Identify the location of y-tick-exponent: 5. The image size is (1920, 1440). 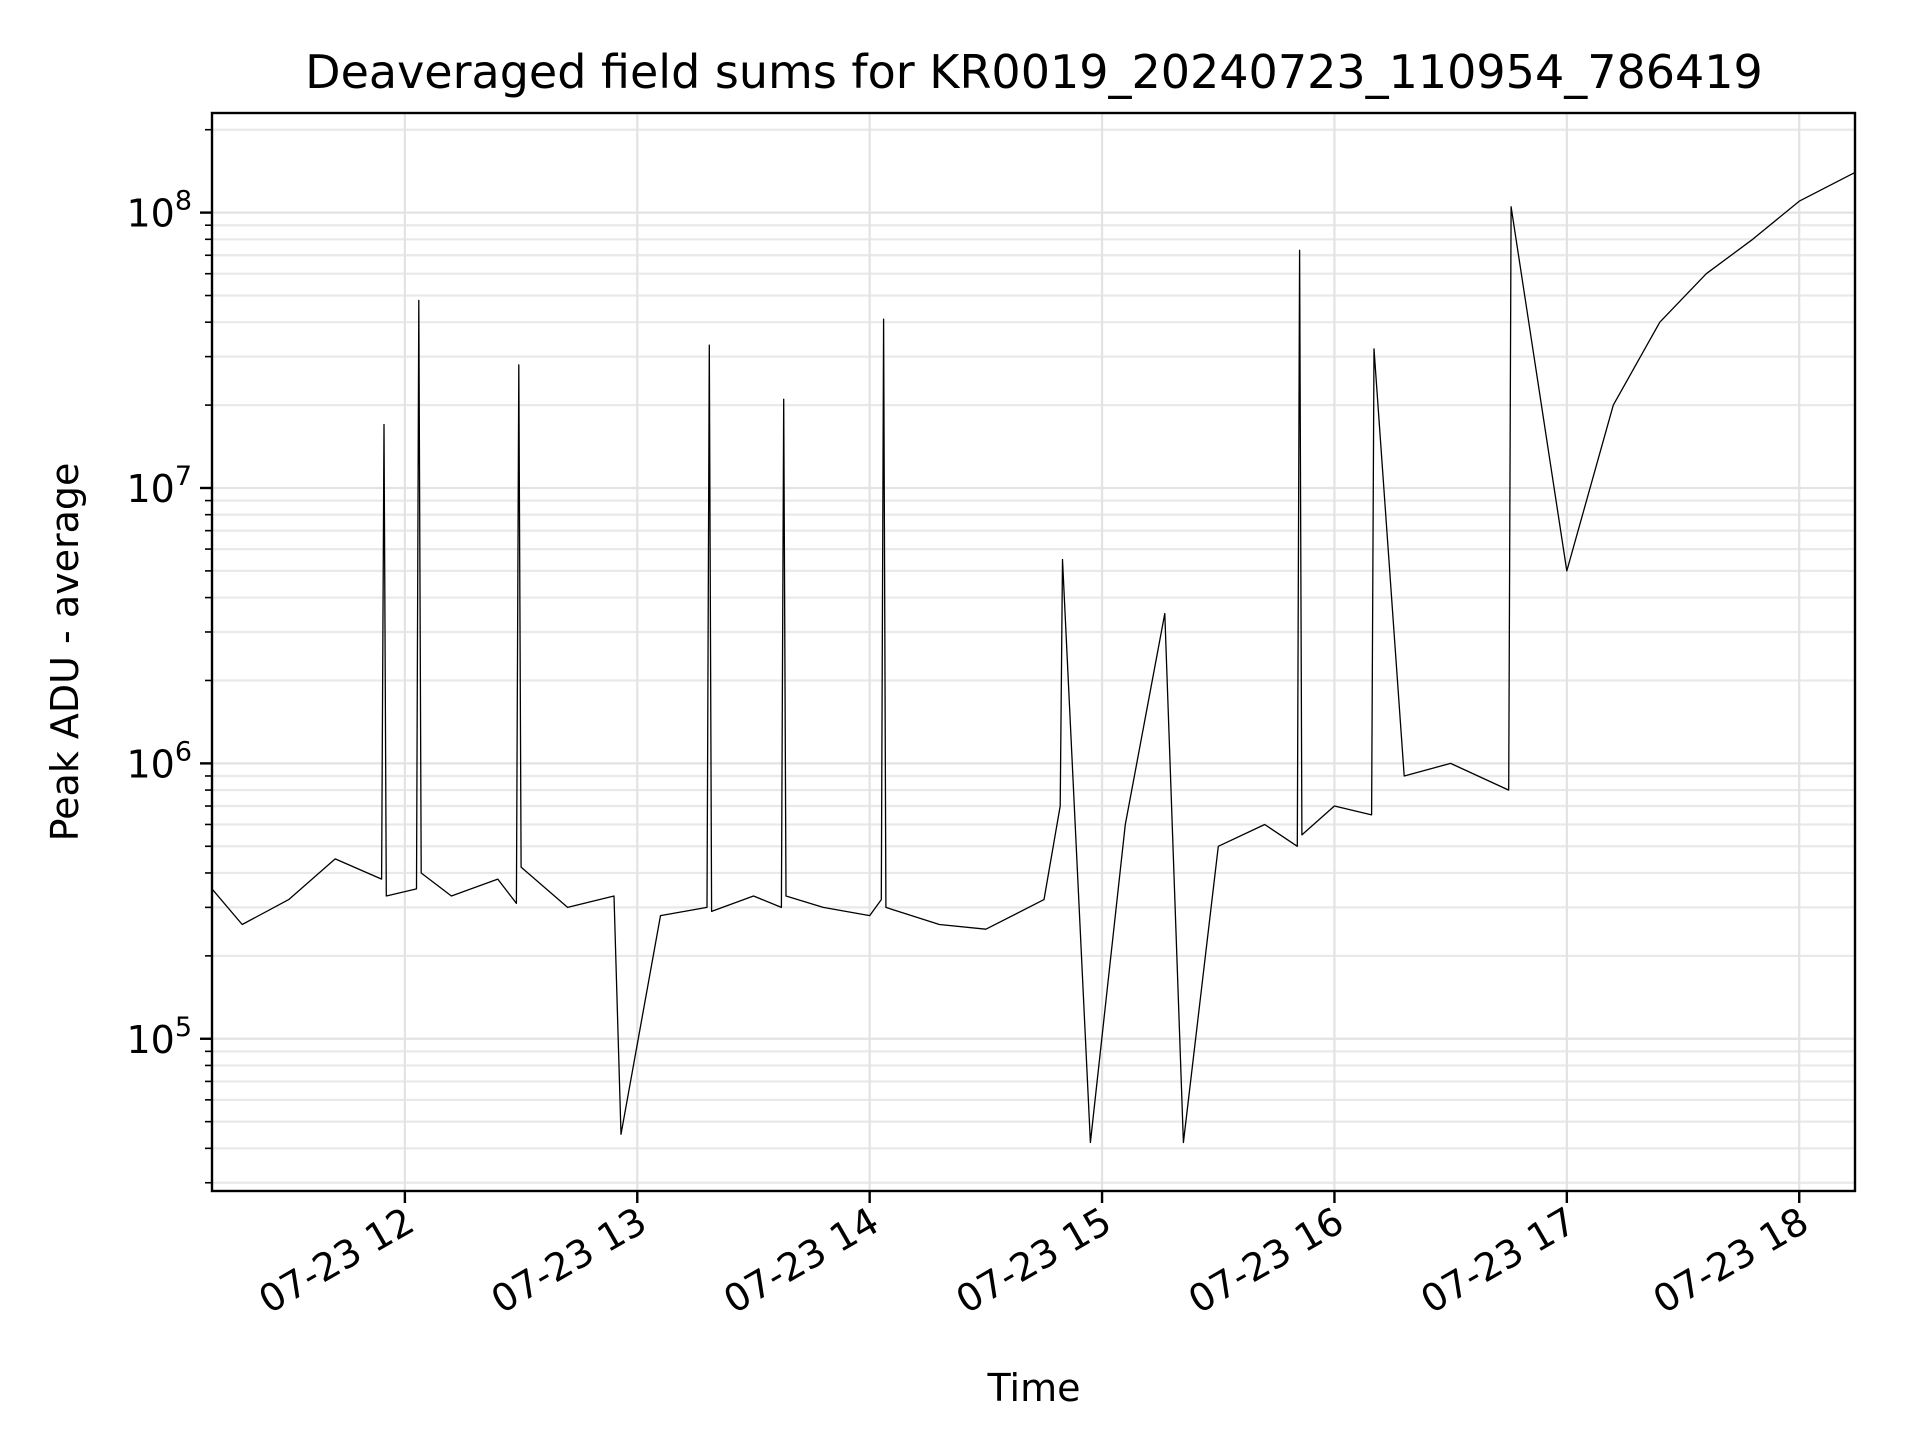
(183, 1027).